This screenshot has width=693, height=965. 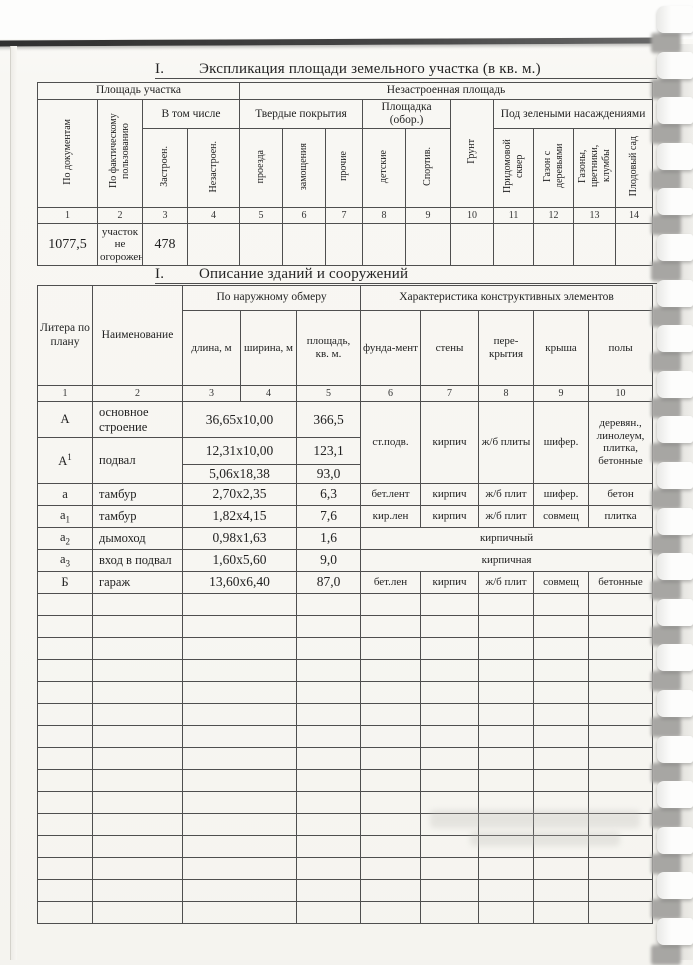 What do you see at coordinates (328, 348) in the screenshot?
I see `header-area: площадь, кв. м.` at bounding box center [328, 348].